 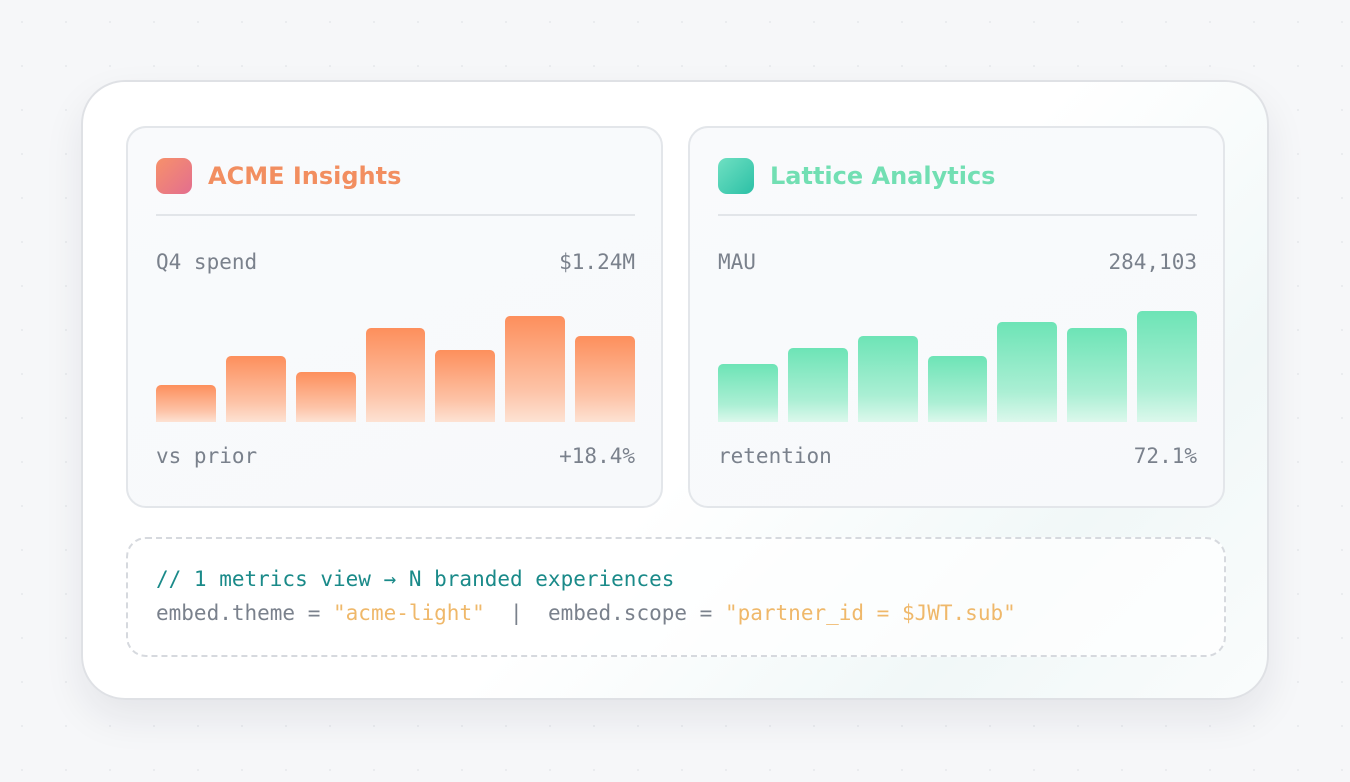 I want to click on footer-metric: vs prior +18.4%, so click(x=395, y=456).